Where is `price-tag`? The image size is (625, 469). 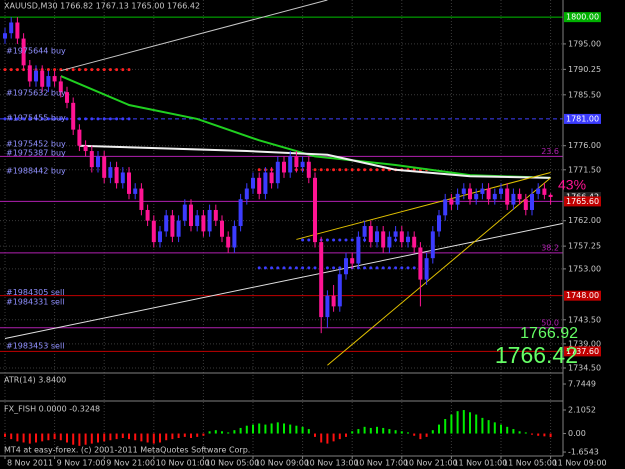 price-tag is located at coordinates (582, 201).